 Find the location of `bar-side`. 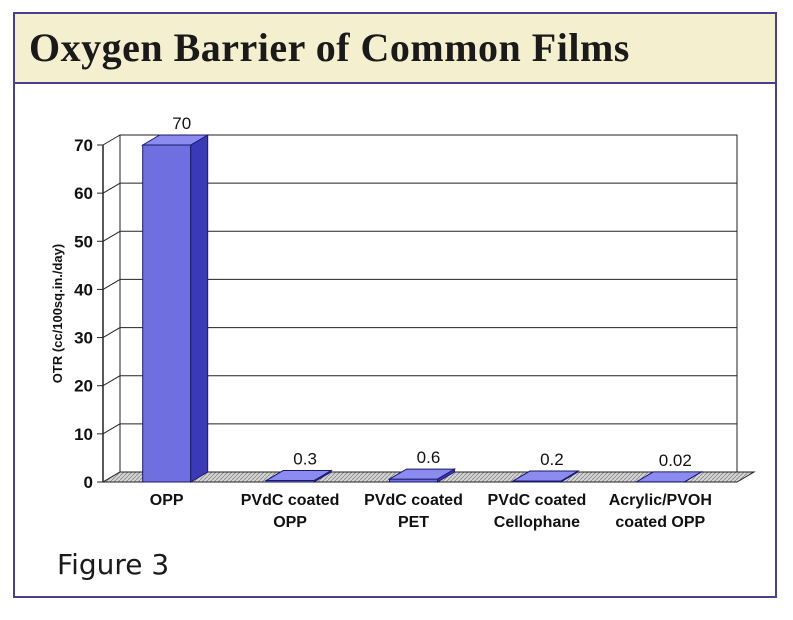

bar-side is located at coordinates (199, 308).